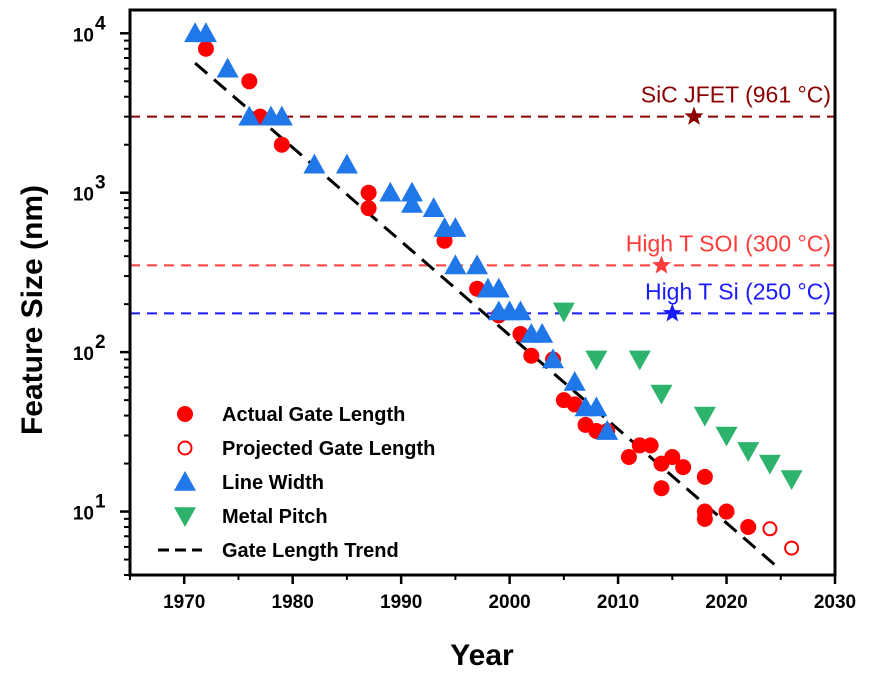  What do you see at coordinates (310, 551) in the screenshot?
I see `legend-label: Gate Length Trend` at bounding box center [310, 551].